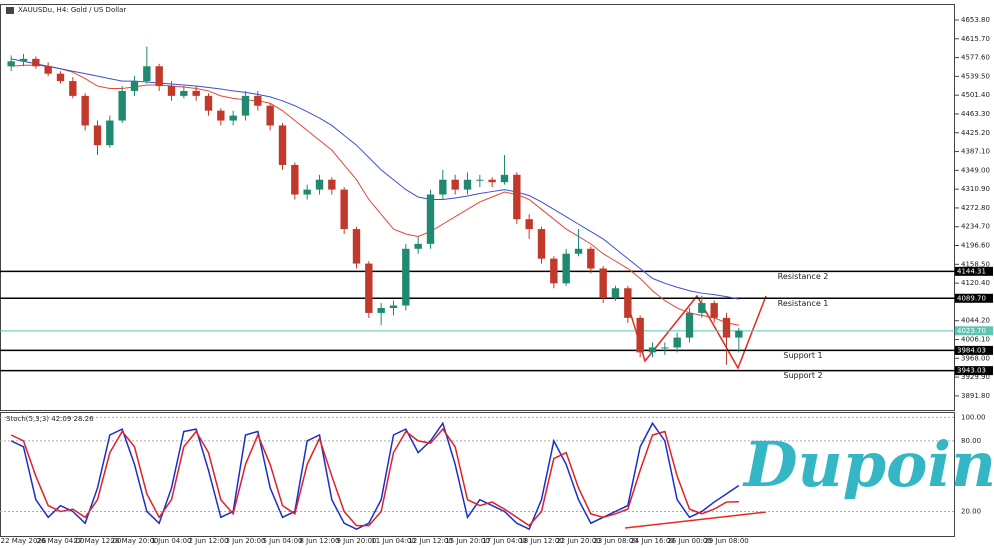 Image resolution: width=994 pixels, height=548 pixels. Describe the element at coordinates (72, 10) in the screenshot. I see `chart-title: XAUUSDu, H4: Gold / US Dollar` at that location.